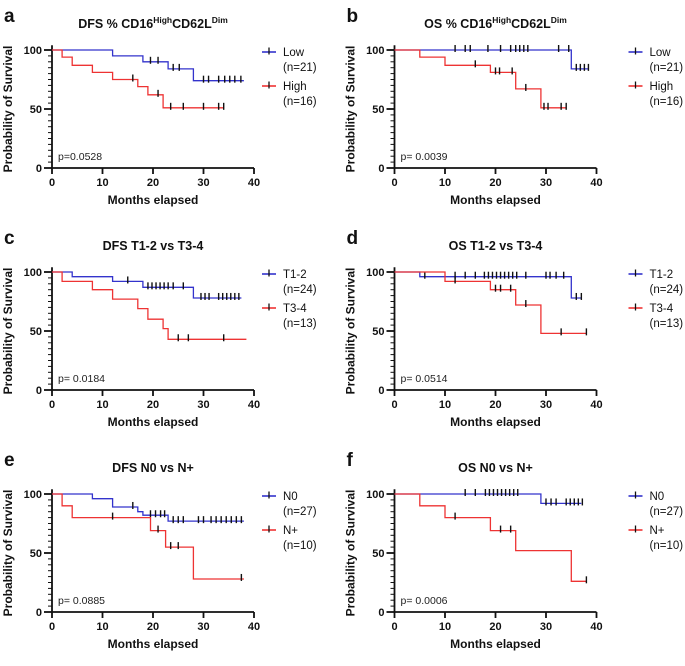 The image size is (685, 666). I want to click on survival-curve-high, so click(480, 79).